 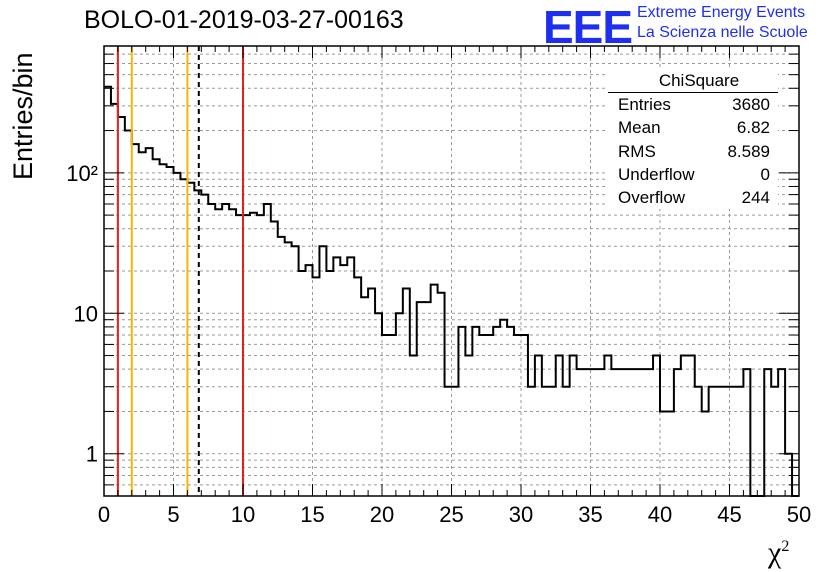 I want to click on stats-value: 3680, so click(x=751, y=104).